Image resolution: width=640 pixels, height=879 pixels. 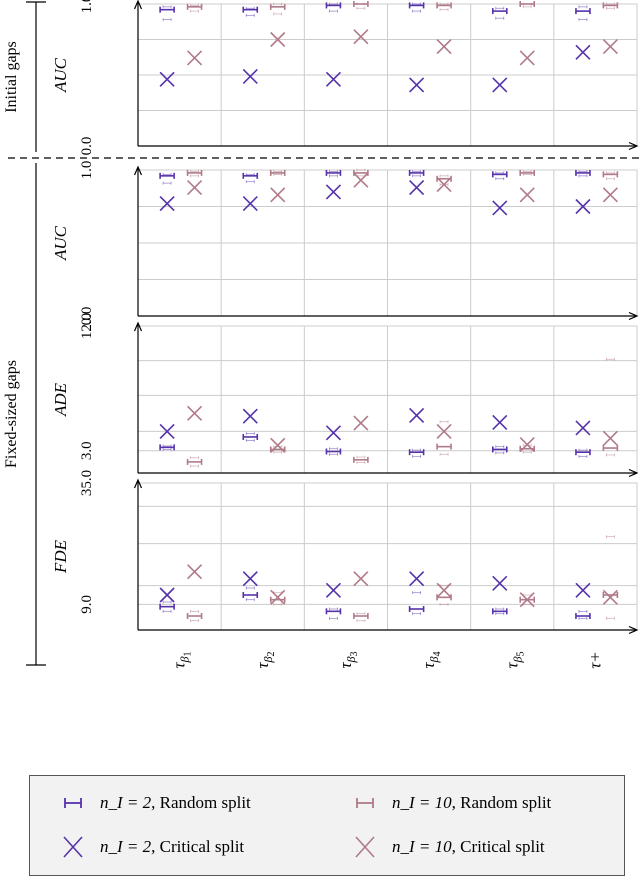 What do you see at coordinates (126, 846) in the screenshot?
I see `legend-math: n_I = 2` at bounding box center [126, 846].